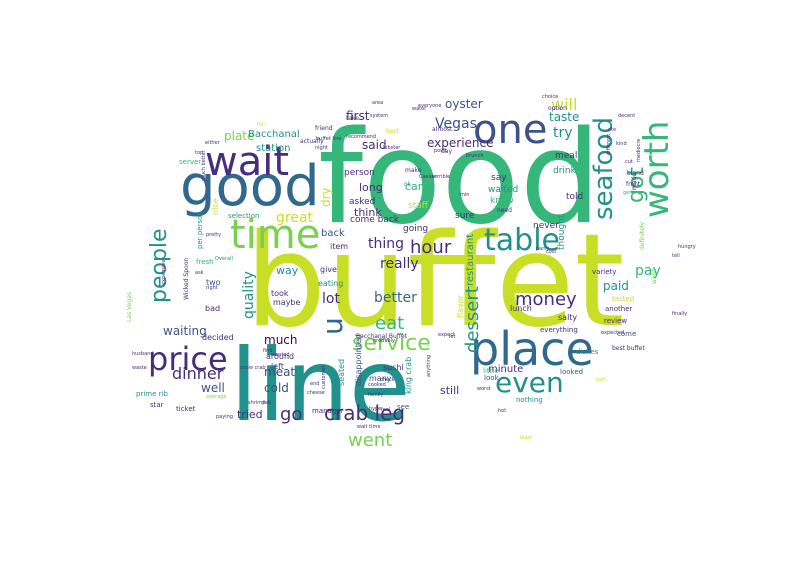 This screenshot has height=569, width=794. I want to click on word-come: come, so click(626, 334).